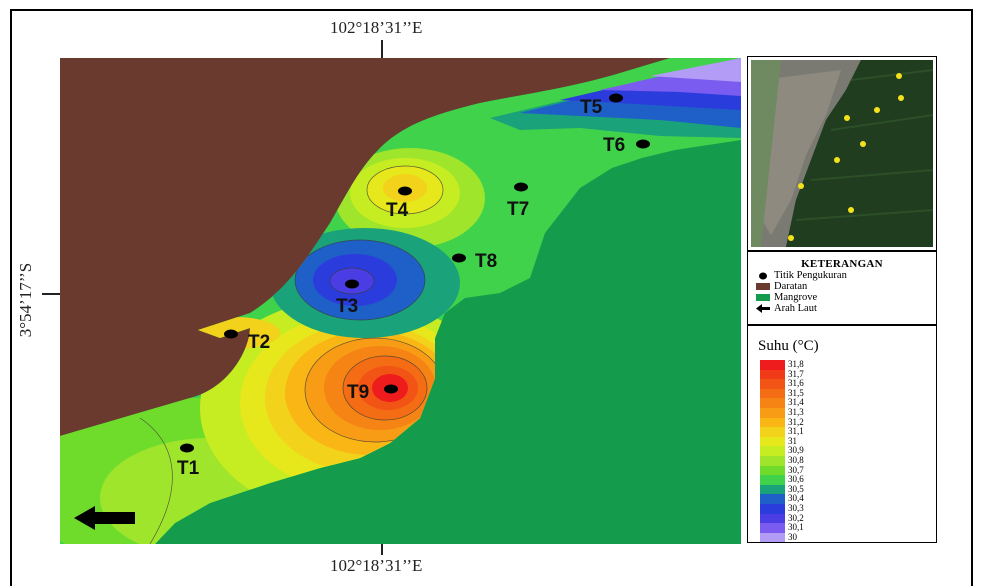 This screenshot has width=983, height=586. I want to click on left-latitude-label: 3°54’17’’S, so click(25, 300).